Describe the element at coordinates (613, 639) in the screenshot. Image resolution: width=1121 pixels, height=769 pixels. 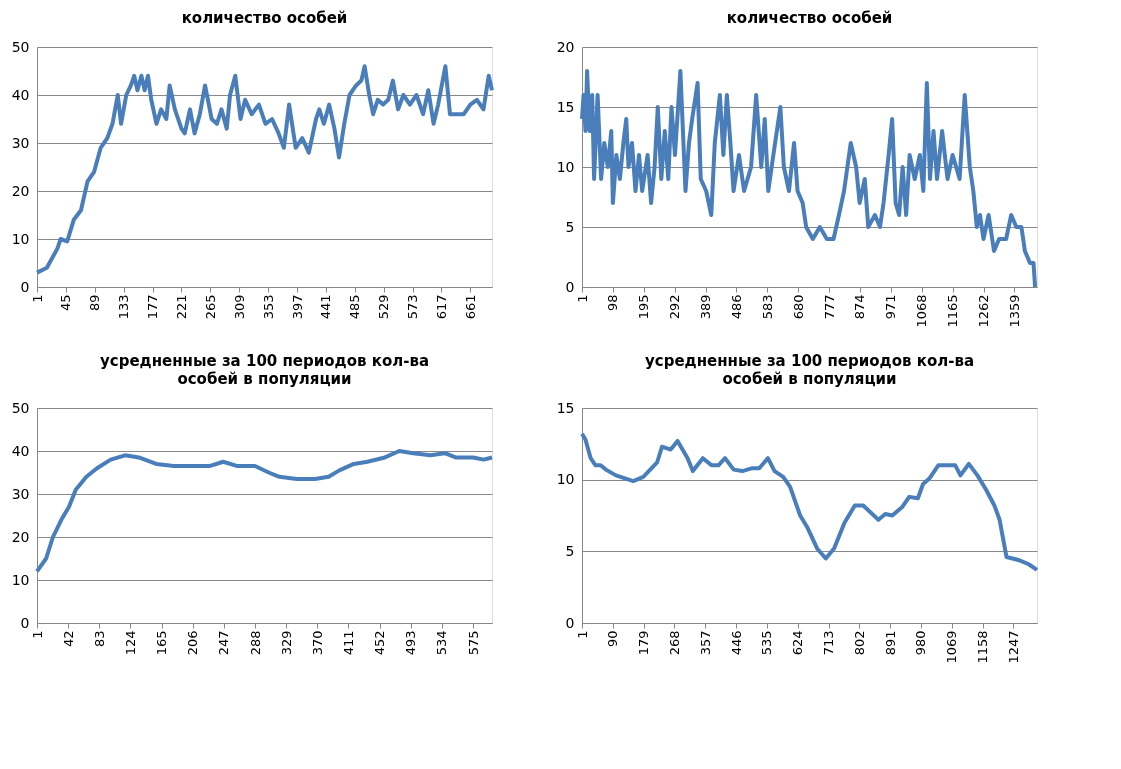
I see `x-tick-label: 90` at that location.